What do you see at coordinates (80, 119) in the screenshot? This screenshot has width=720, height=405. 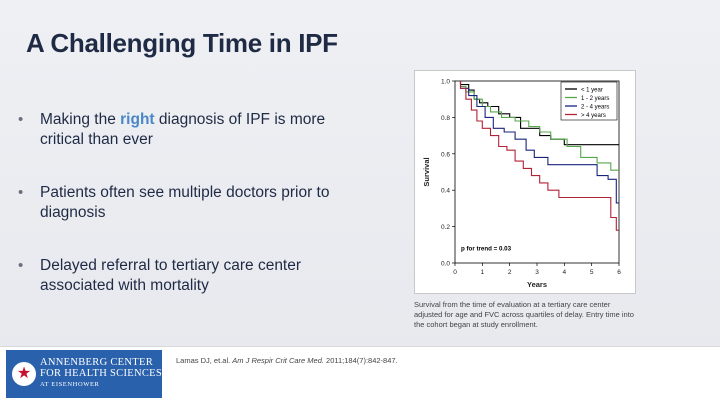 I see `bullet-text-before: Making the` at bounding box center [80, 119].